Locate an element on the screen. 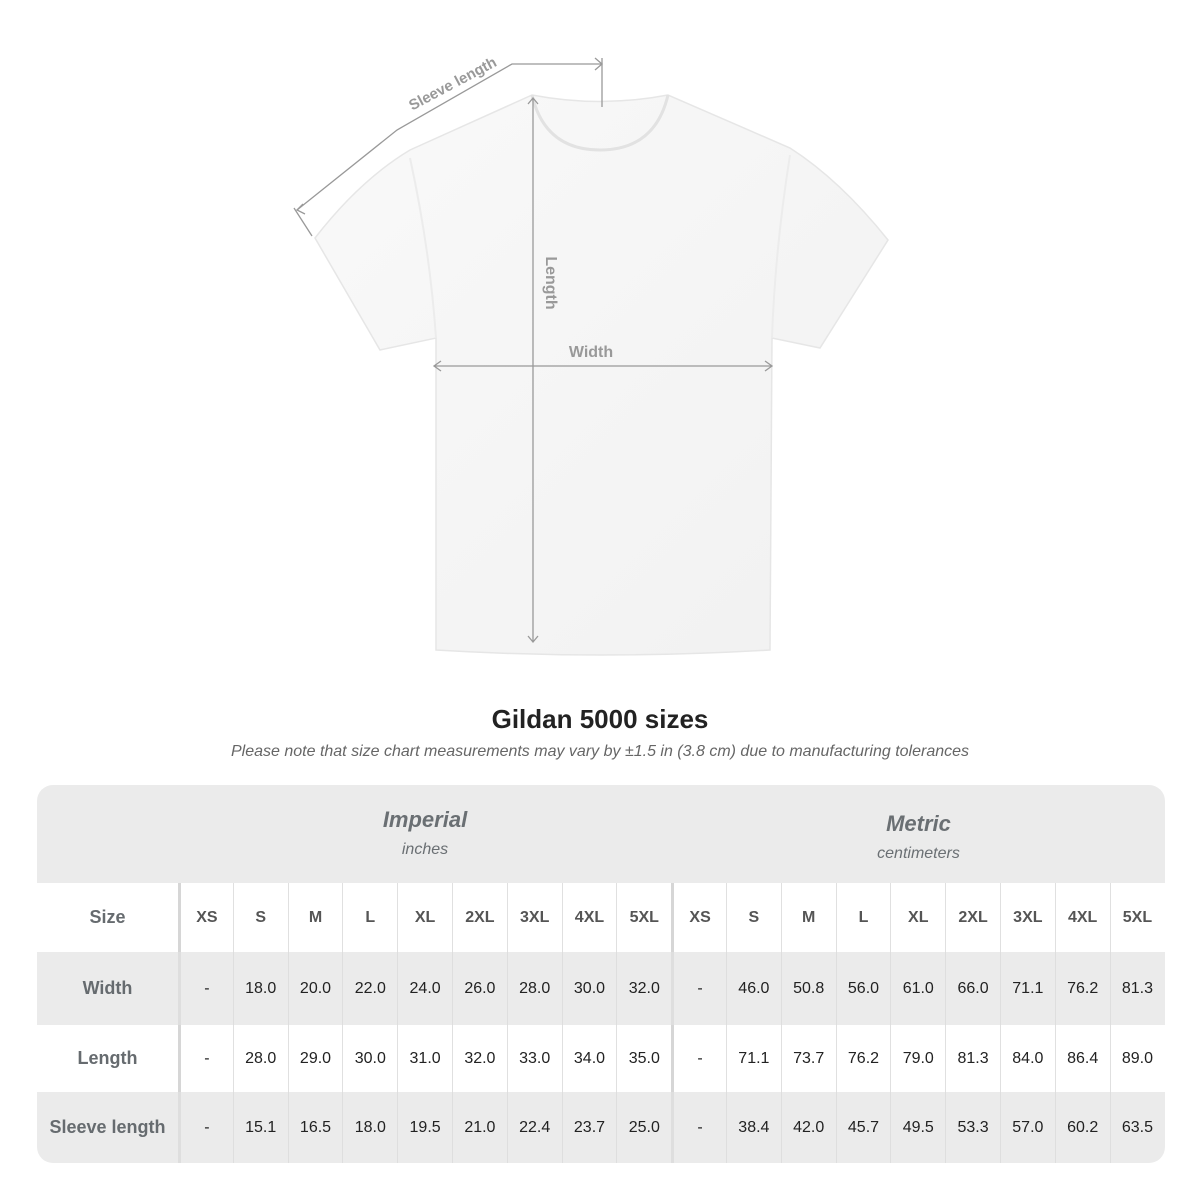 The width and height of the screenshot is (1200, 1200). page-title: Gildan 5000 sizes is located at coordinates (600, 719).